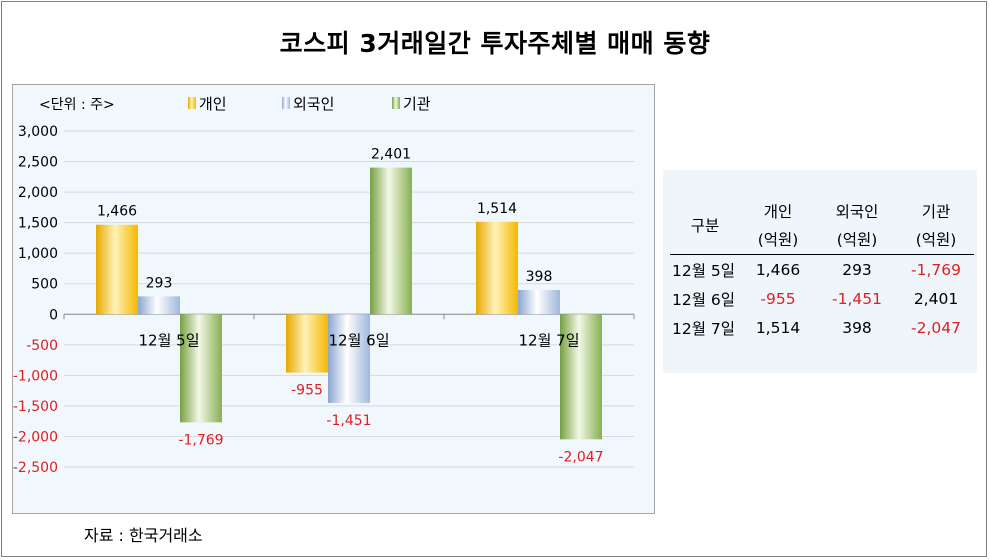  Describe the element at coordinates (704, 270) in the screenshot. I see `row-date: 12월 5일` at that location.